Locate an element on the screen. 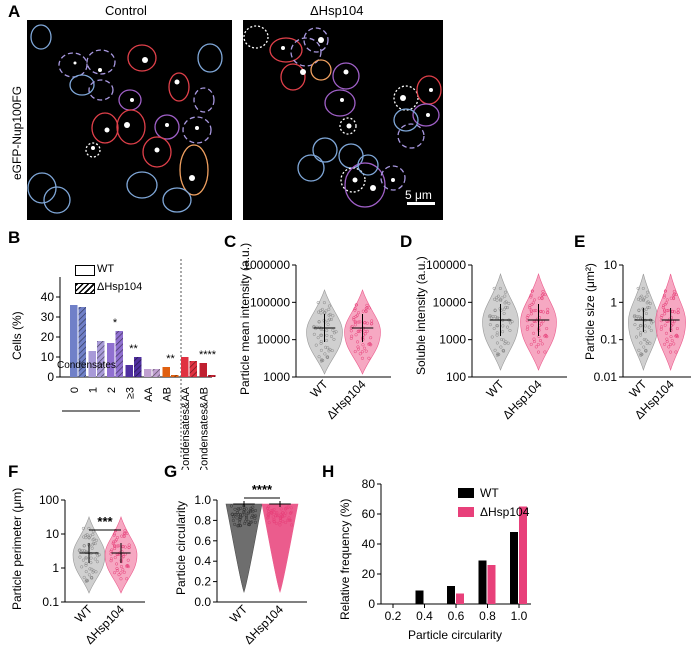 The image size is (697, 655). chart-h-ytick-label-0: 0 is located at coordinates (371, 604).